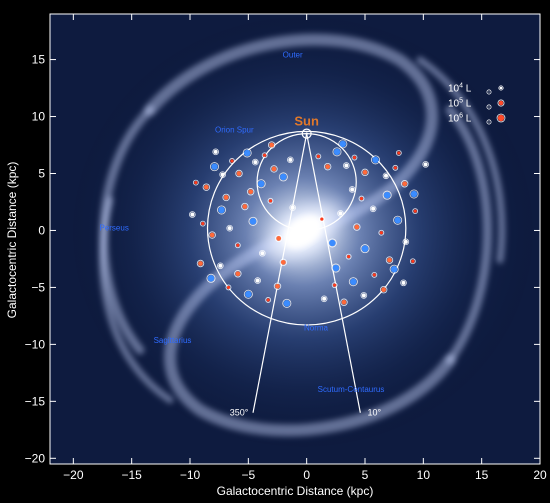 This screenshot has width=550, height=503. What do you see at coordinates (306, 121) in the screenshot?
I see `sun-label: Sun` at bounding box center [306, 121].